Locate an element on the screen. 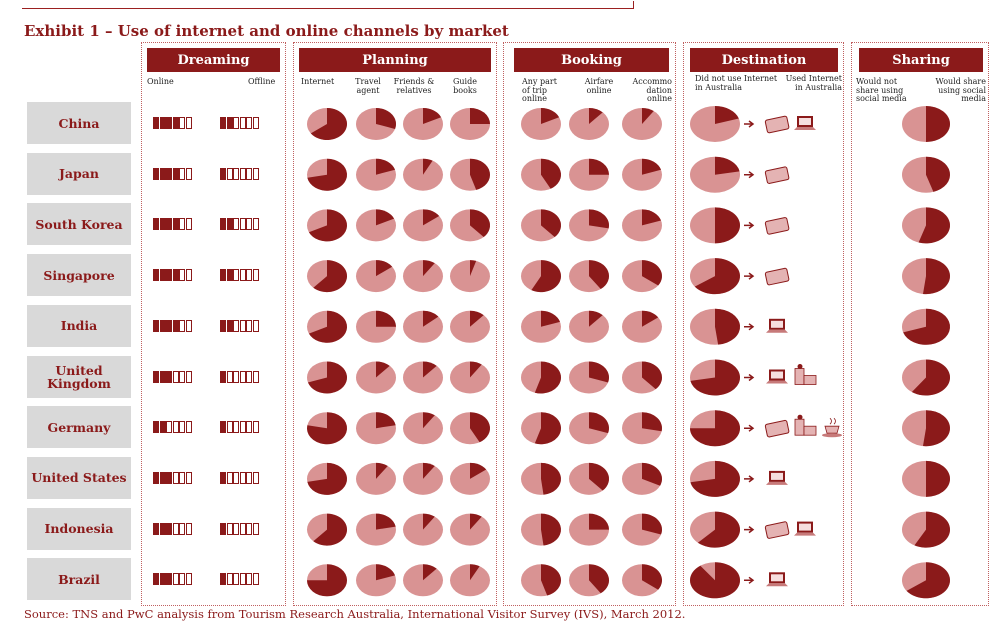 The image size is (1006, 627). booking-pie-any-part-online-japan is located at coordinates (541, 174).